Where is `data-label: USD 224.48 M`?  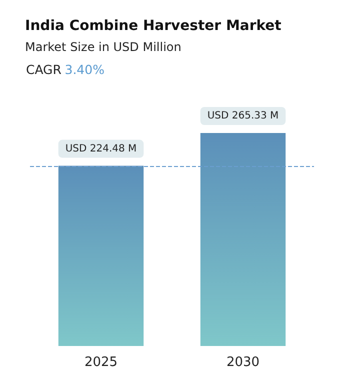 data-label: USD 224.48 M is located at coordinates (101, 148).